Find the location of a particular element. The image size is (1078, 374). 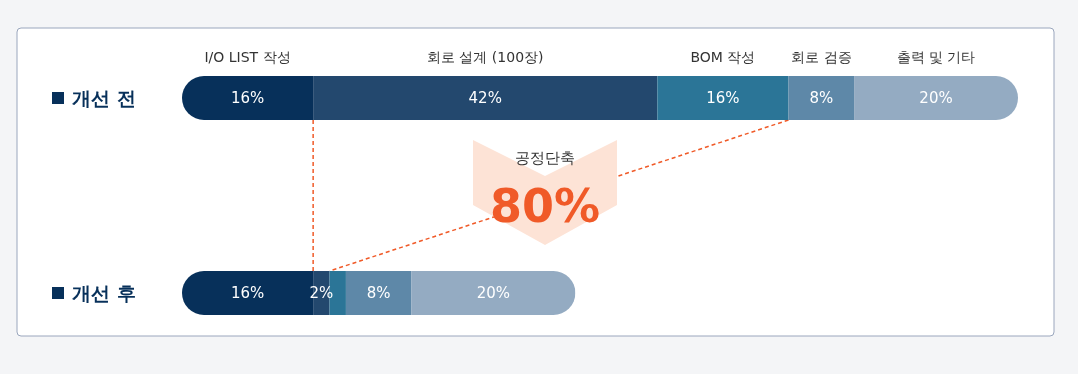

series-label: 회로 설계 (100장) is located at coordinates (485, 57).